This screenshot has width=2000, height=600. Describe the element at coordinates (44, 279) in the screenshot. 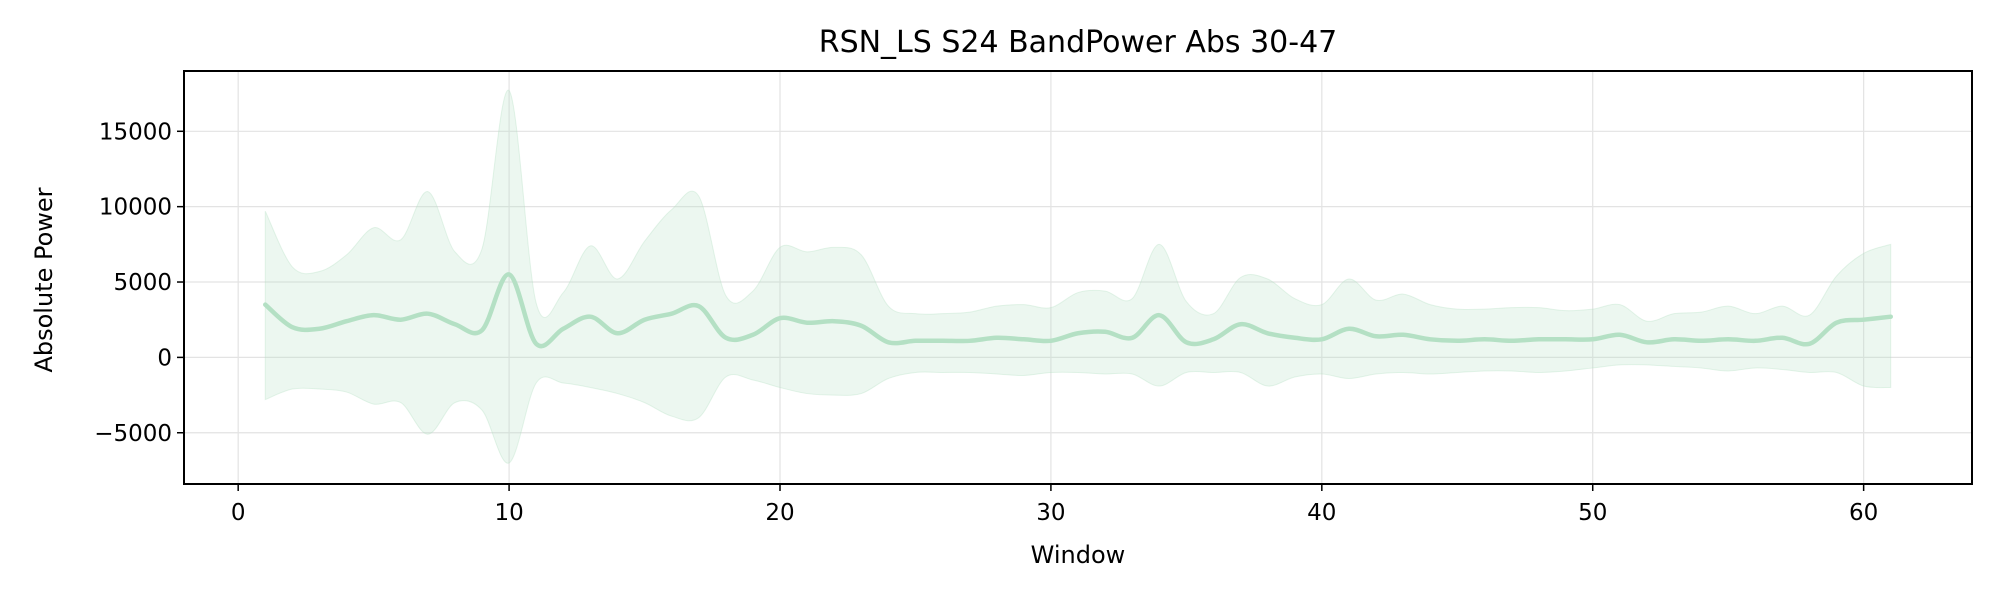

I see `y-axis-label: Absolute Power` at that location.